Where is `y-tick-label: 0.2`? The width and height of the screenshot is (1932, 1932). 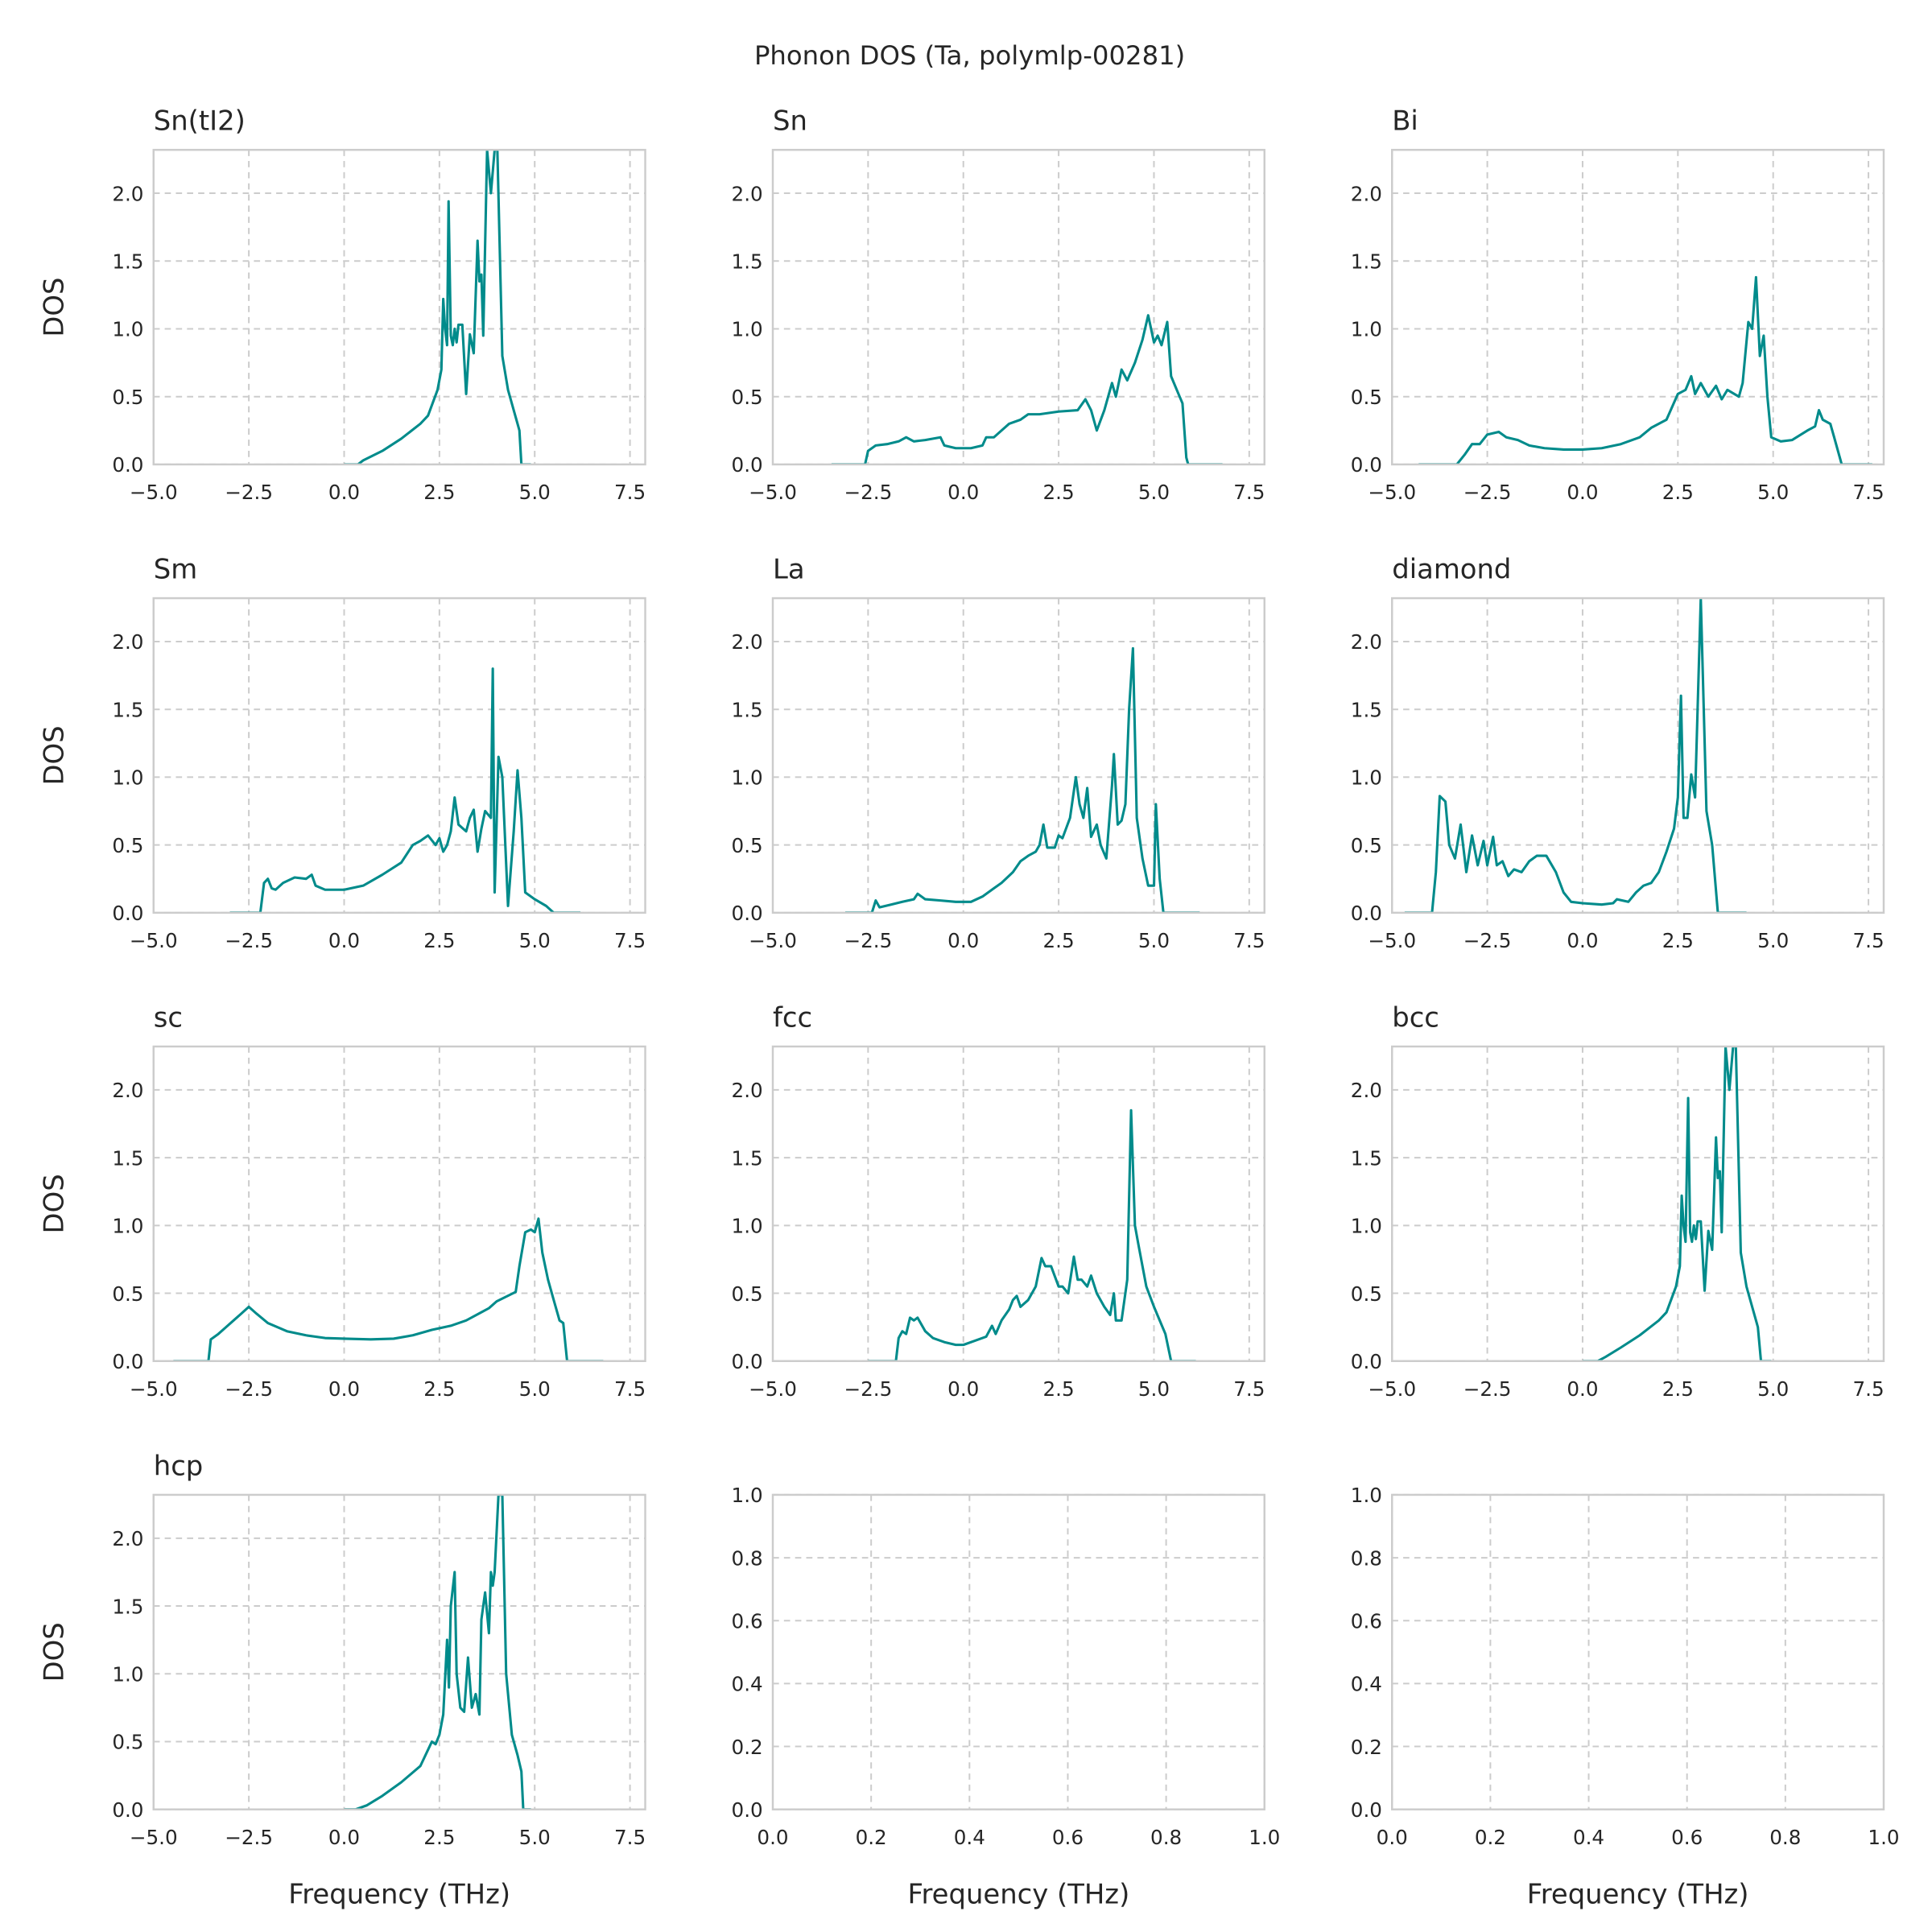
y-tick-label: 0.2 is located at coordinates (747, 1747).